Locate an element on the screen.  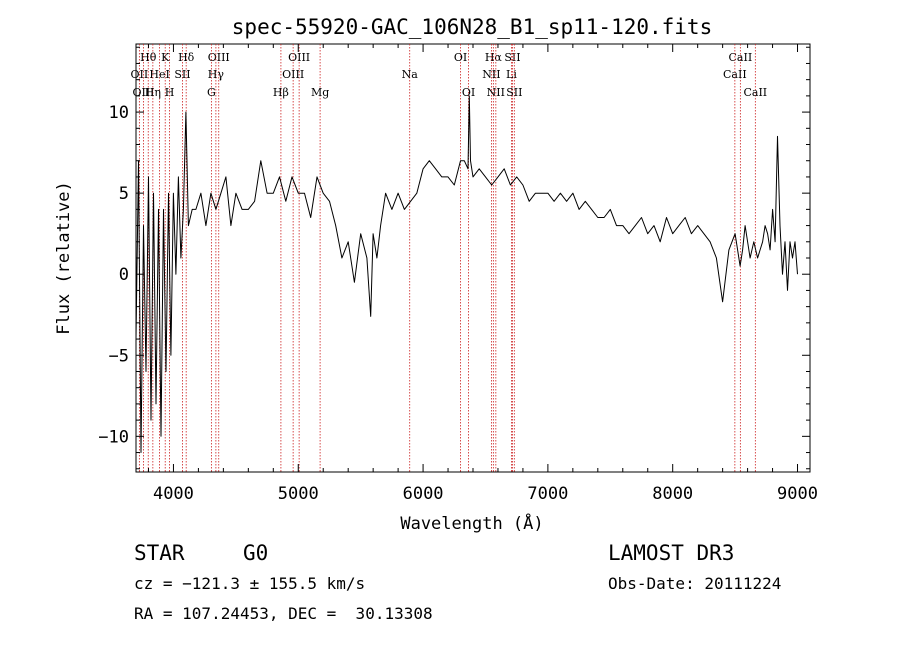
spectral-line-label-5: Hη is located at coordinates (153, 92).